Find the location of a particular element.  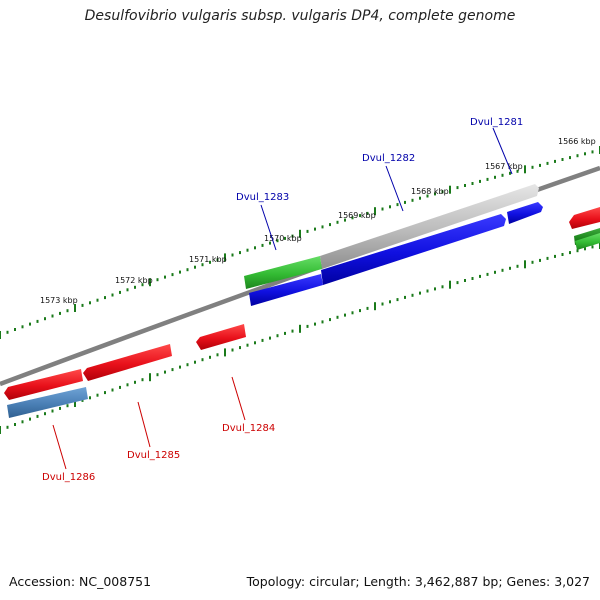

tick-label: 1569 kbp is located at coordinates (357, 215).